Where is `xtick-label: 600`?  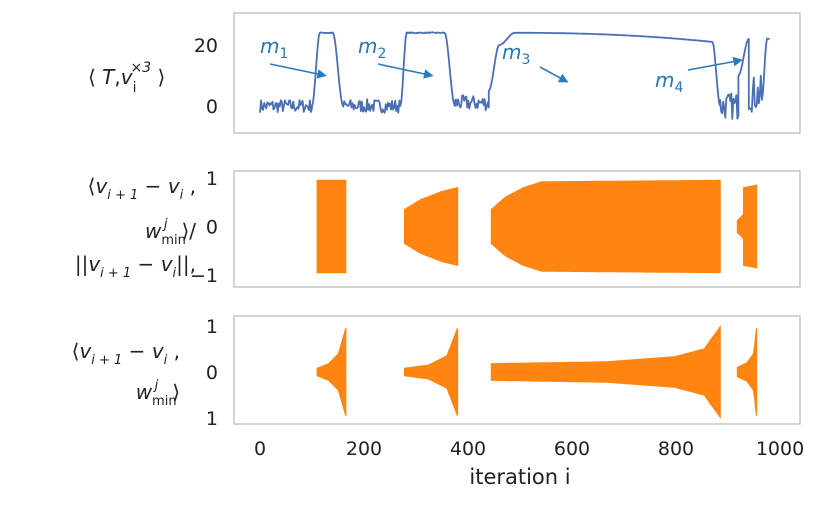
xtick-label: 600 is located at coordinates (572, 449).